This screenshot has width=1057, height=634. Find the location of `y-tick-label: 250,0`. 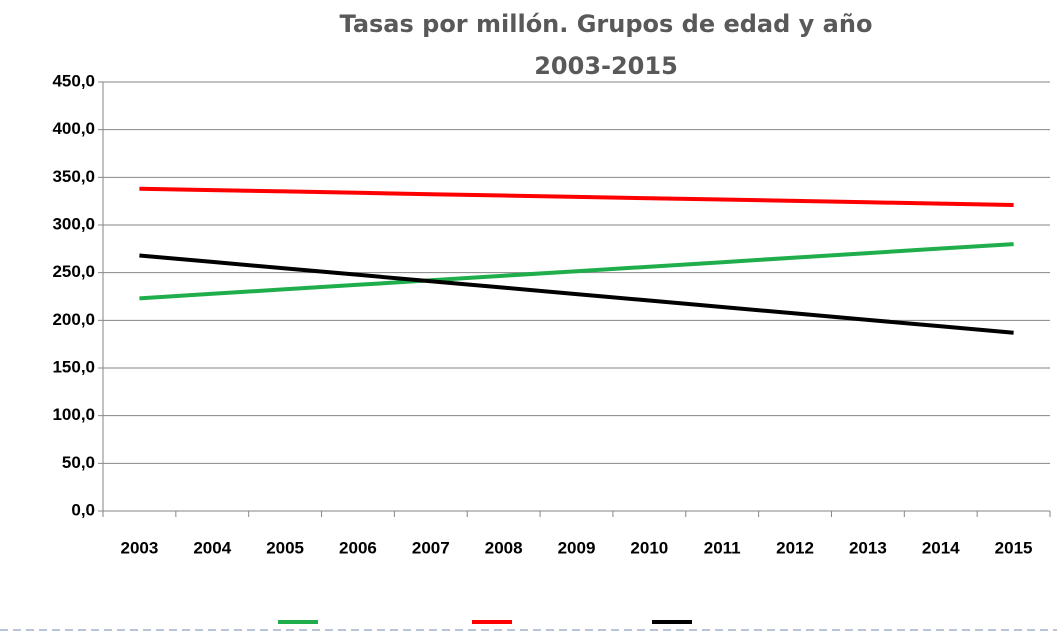

y-tick-label: 250,0 is located at coordinates (73, 271).